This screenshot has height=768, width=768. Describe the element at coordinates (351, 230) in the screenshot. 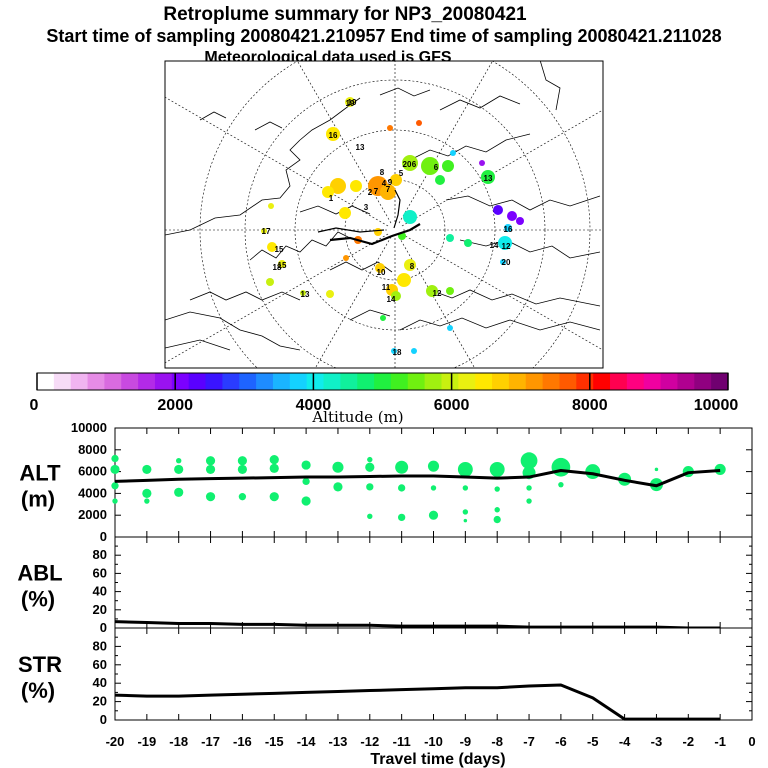

I see `trajectory-core` at that location.